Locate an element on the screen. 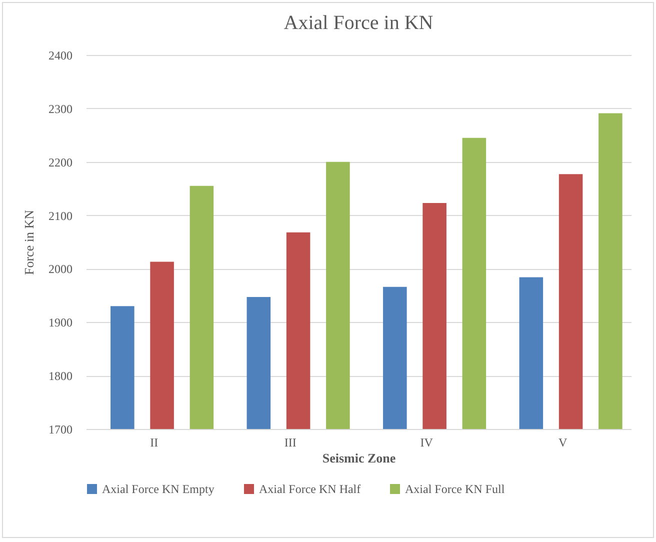 The image size is (656, 542). y-tick-label: 2400 is located at coordinates (60, 55).